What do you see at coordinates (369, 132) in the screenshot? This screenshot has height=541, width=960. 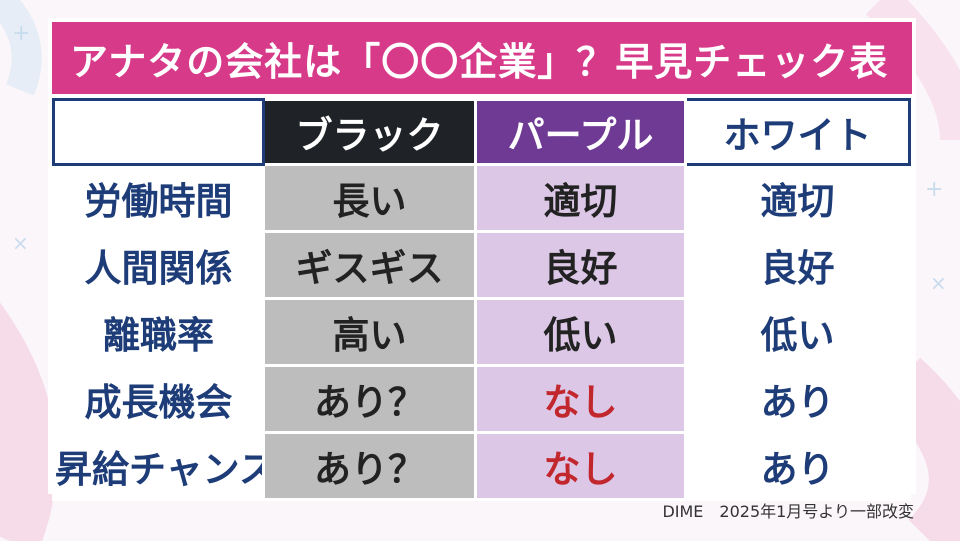 I see `header-black: ブラック` at bounding box center [369, 132].